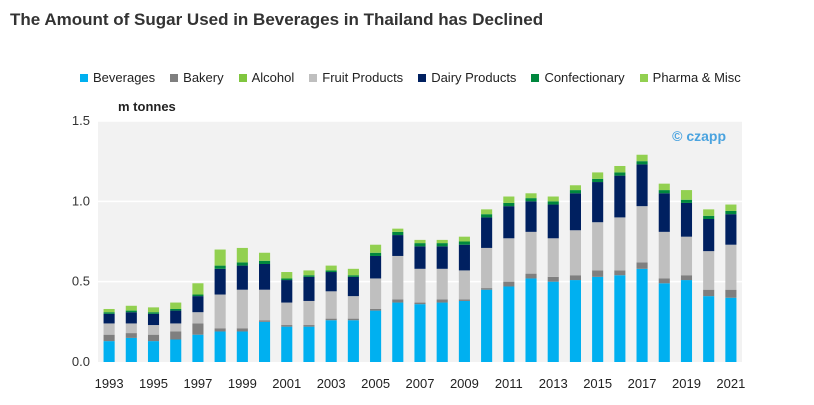 The image size is (814, 405). Describe the element at coordinates (642, 383) in the screenshot. I see `x-tick-label: 2017` at that location.